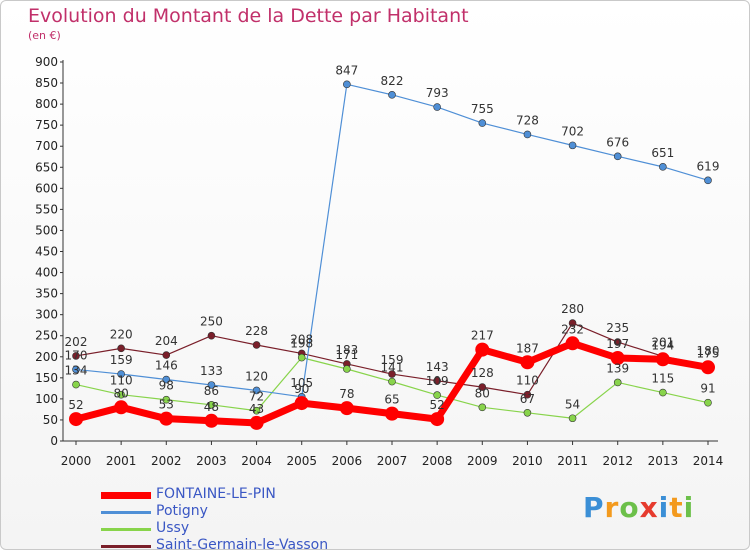  I want to click on data-label: 201, so click(662, 342).